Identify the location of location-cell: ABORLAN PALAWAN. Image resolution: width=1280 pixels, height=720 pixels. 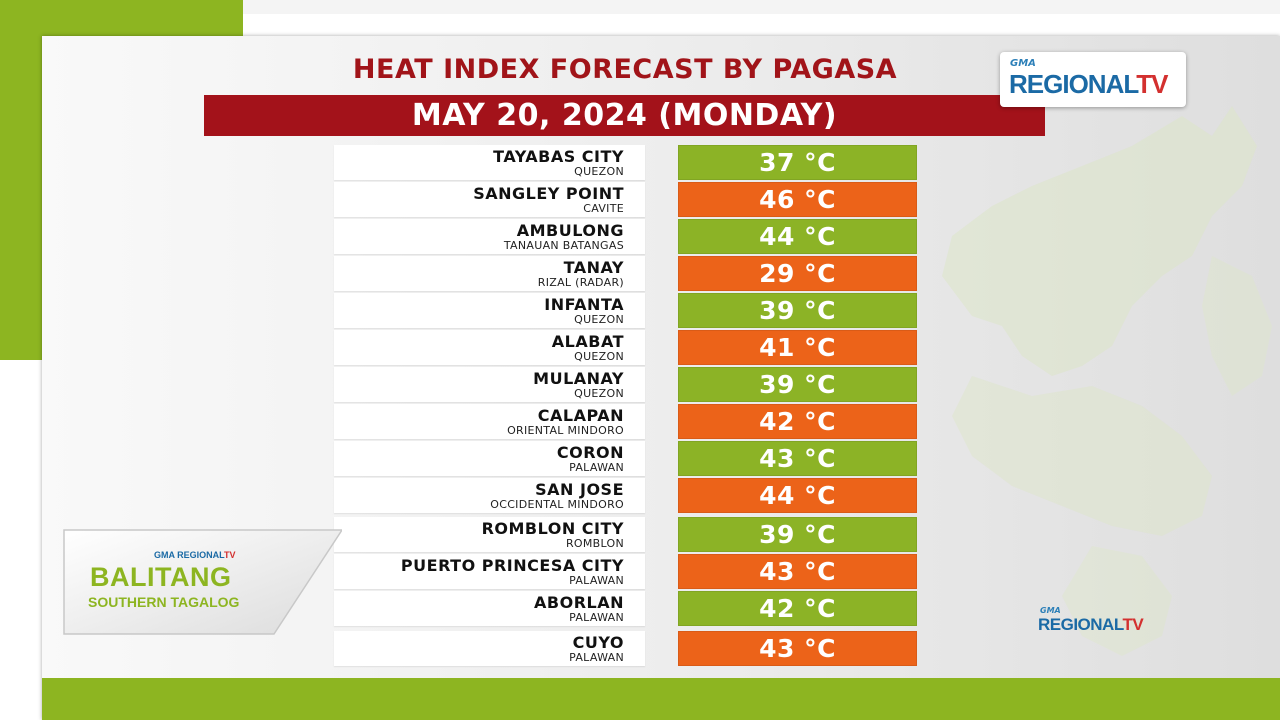
(489, 608).